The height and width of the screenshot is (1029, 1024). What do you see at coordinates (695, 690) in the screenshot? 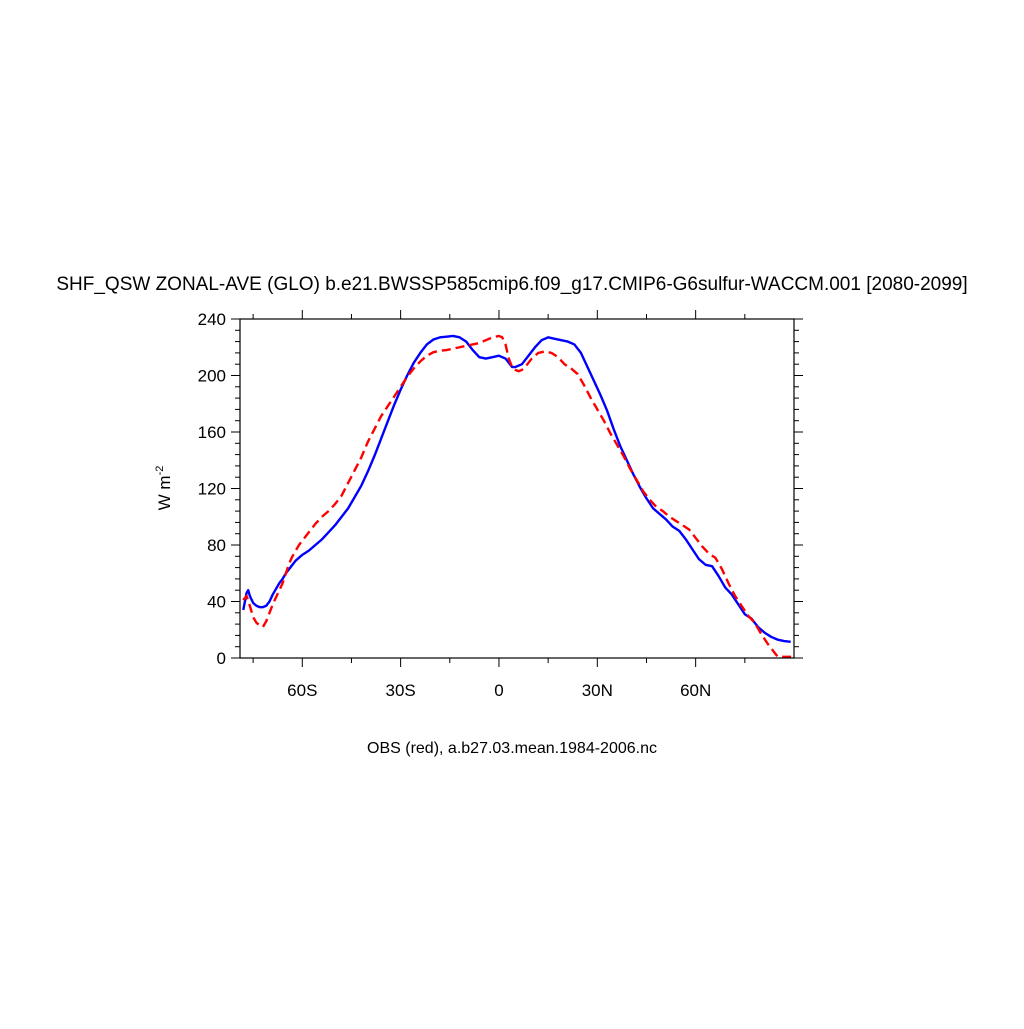
I see `x-tick-label: 60N` at bounding box center [695, 690].